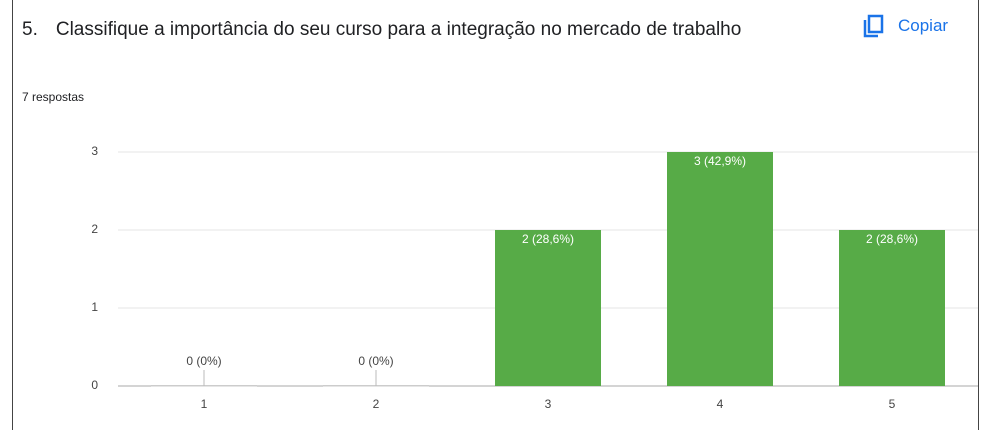 This screenshot has width=983, height=430. What do you see at coordinates (720, 404) in the screenshot?
I see `x-tick-label: 4` at bounding box center [720, 404].